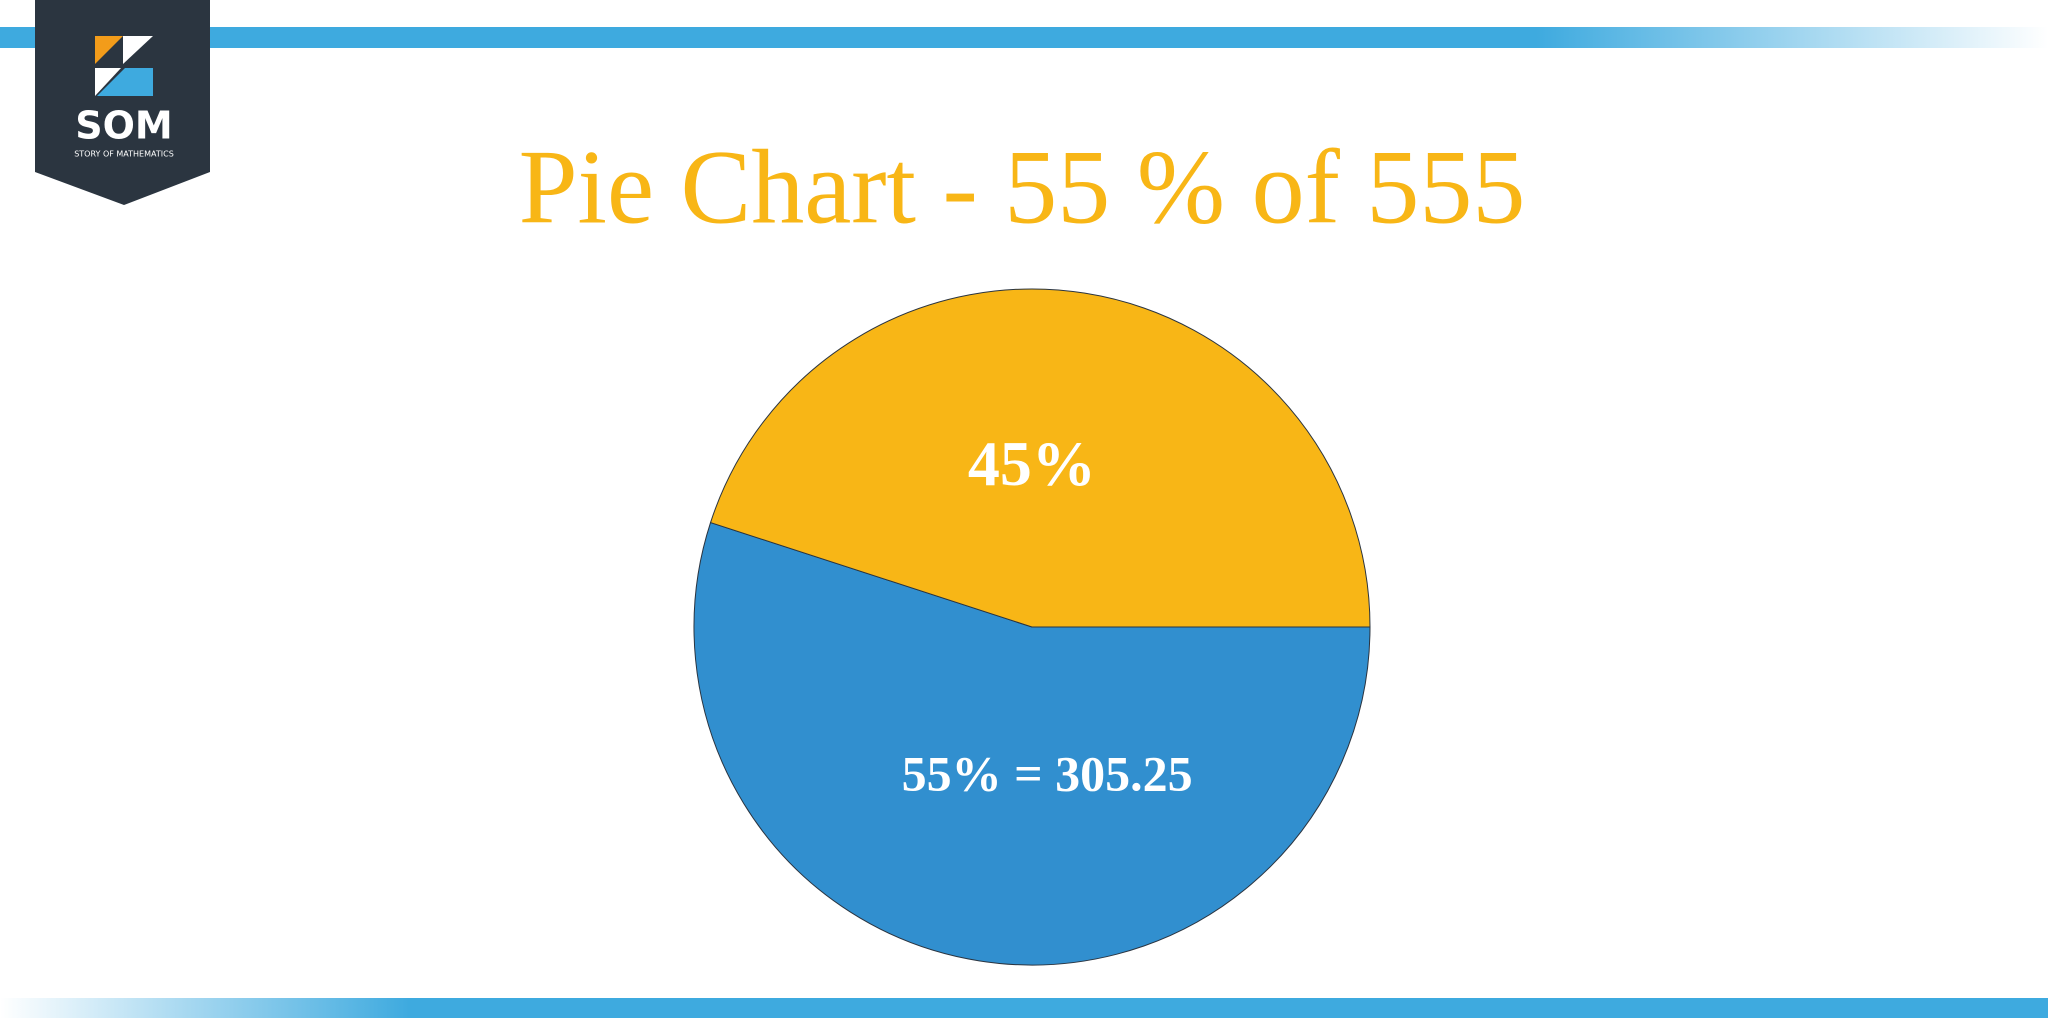  What do you see at coordinates (122, 102) in the screenshot?
I see `logo: SOM STORY OF MATHEMATICS` at bounding box center [122, 102].